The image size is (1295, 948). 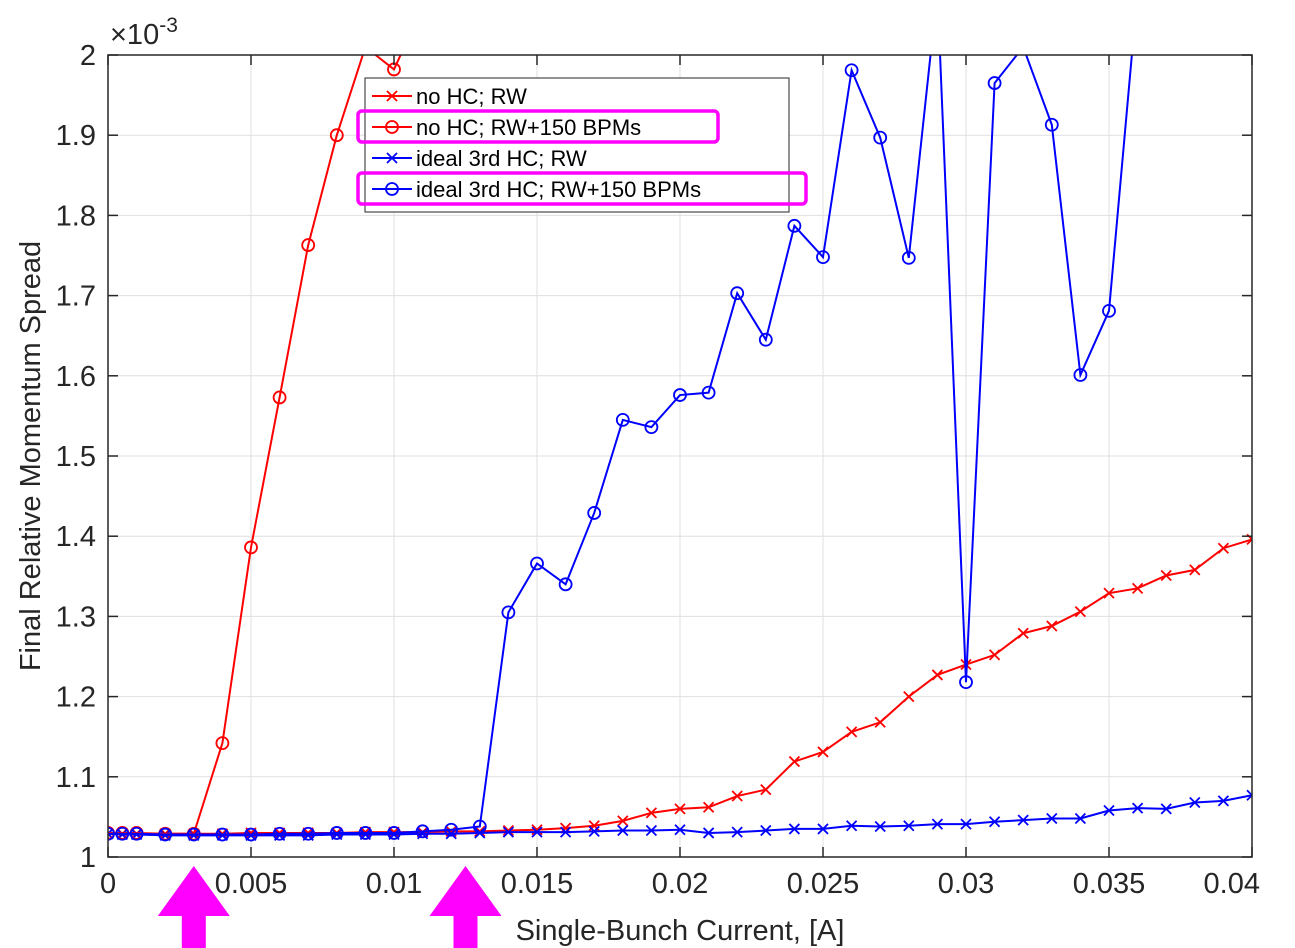 I want to click on y-tick-label: 1.6, so click(x=76, y=377).